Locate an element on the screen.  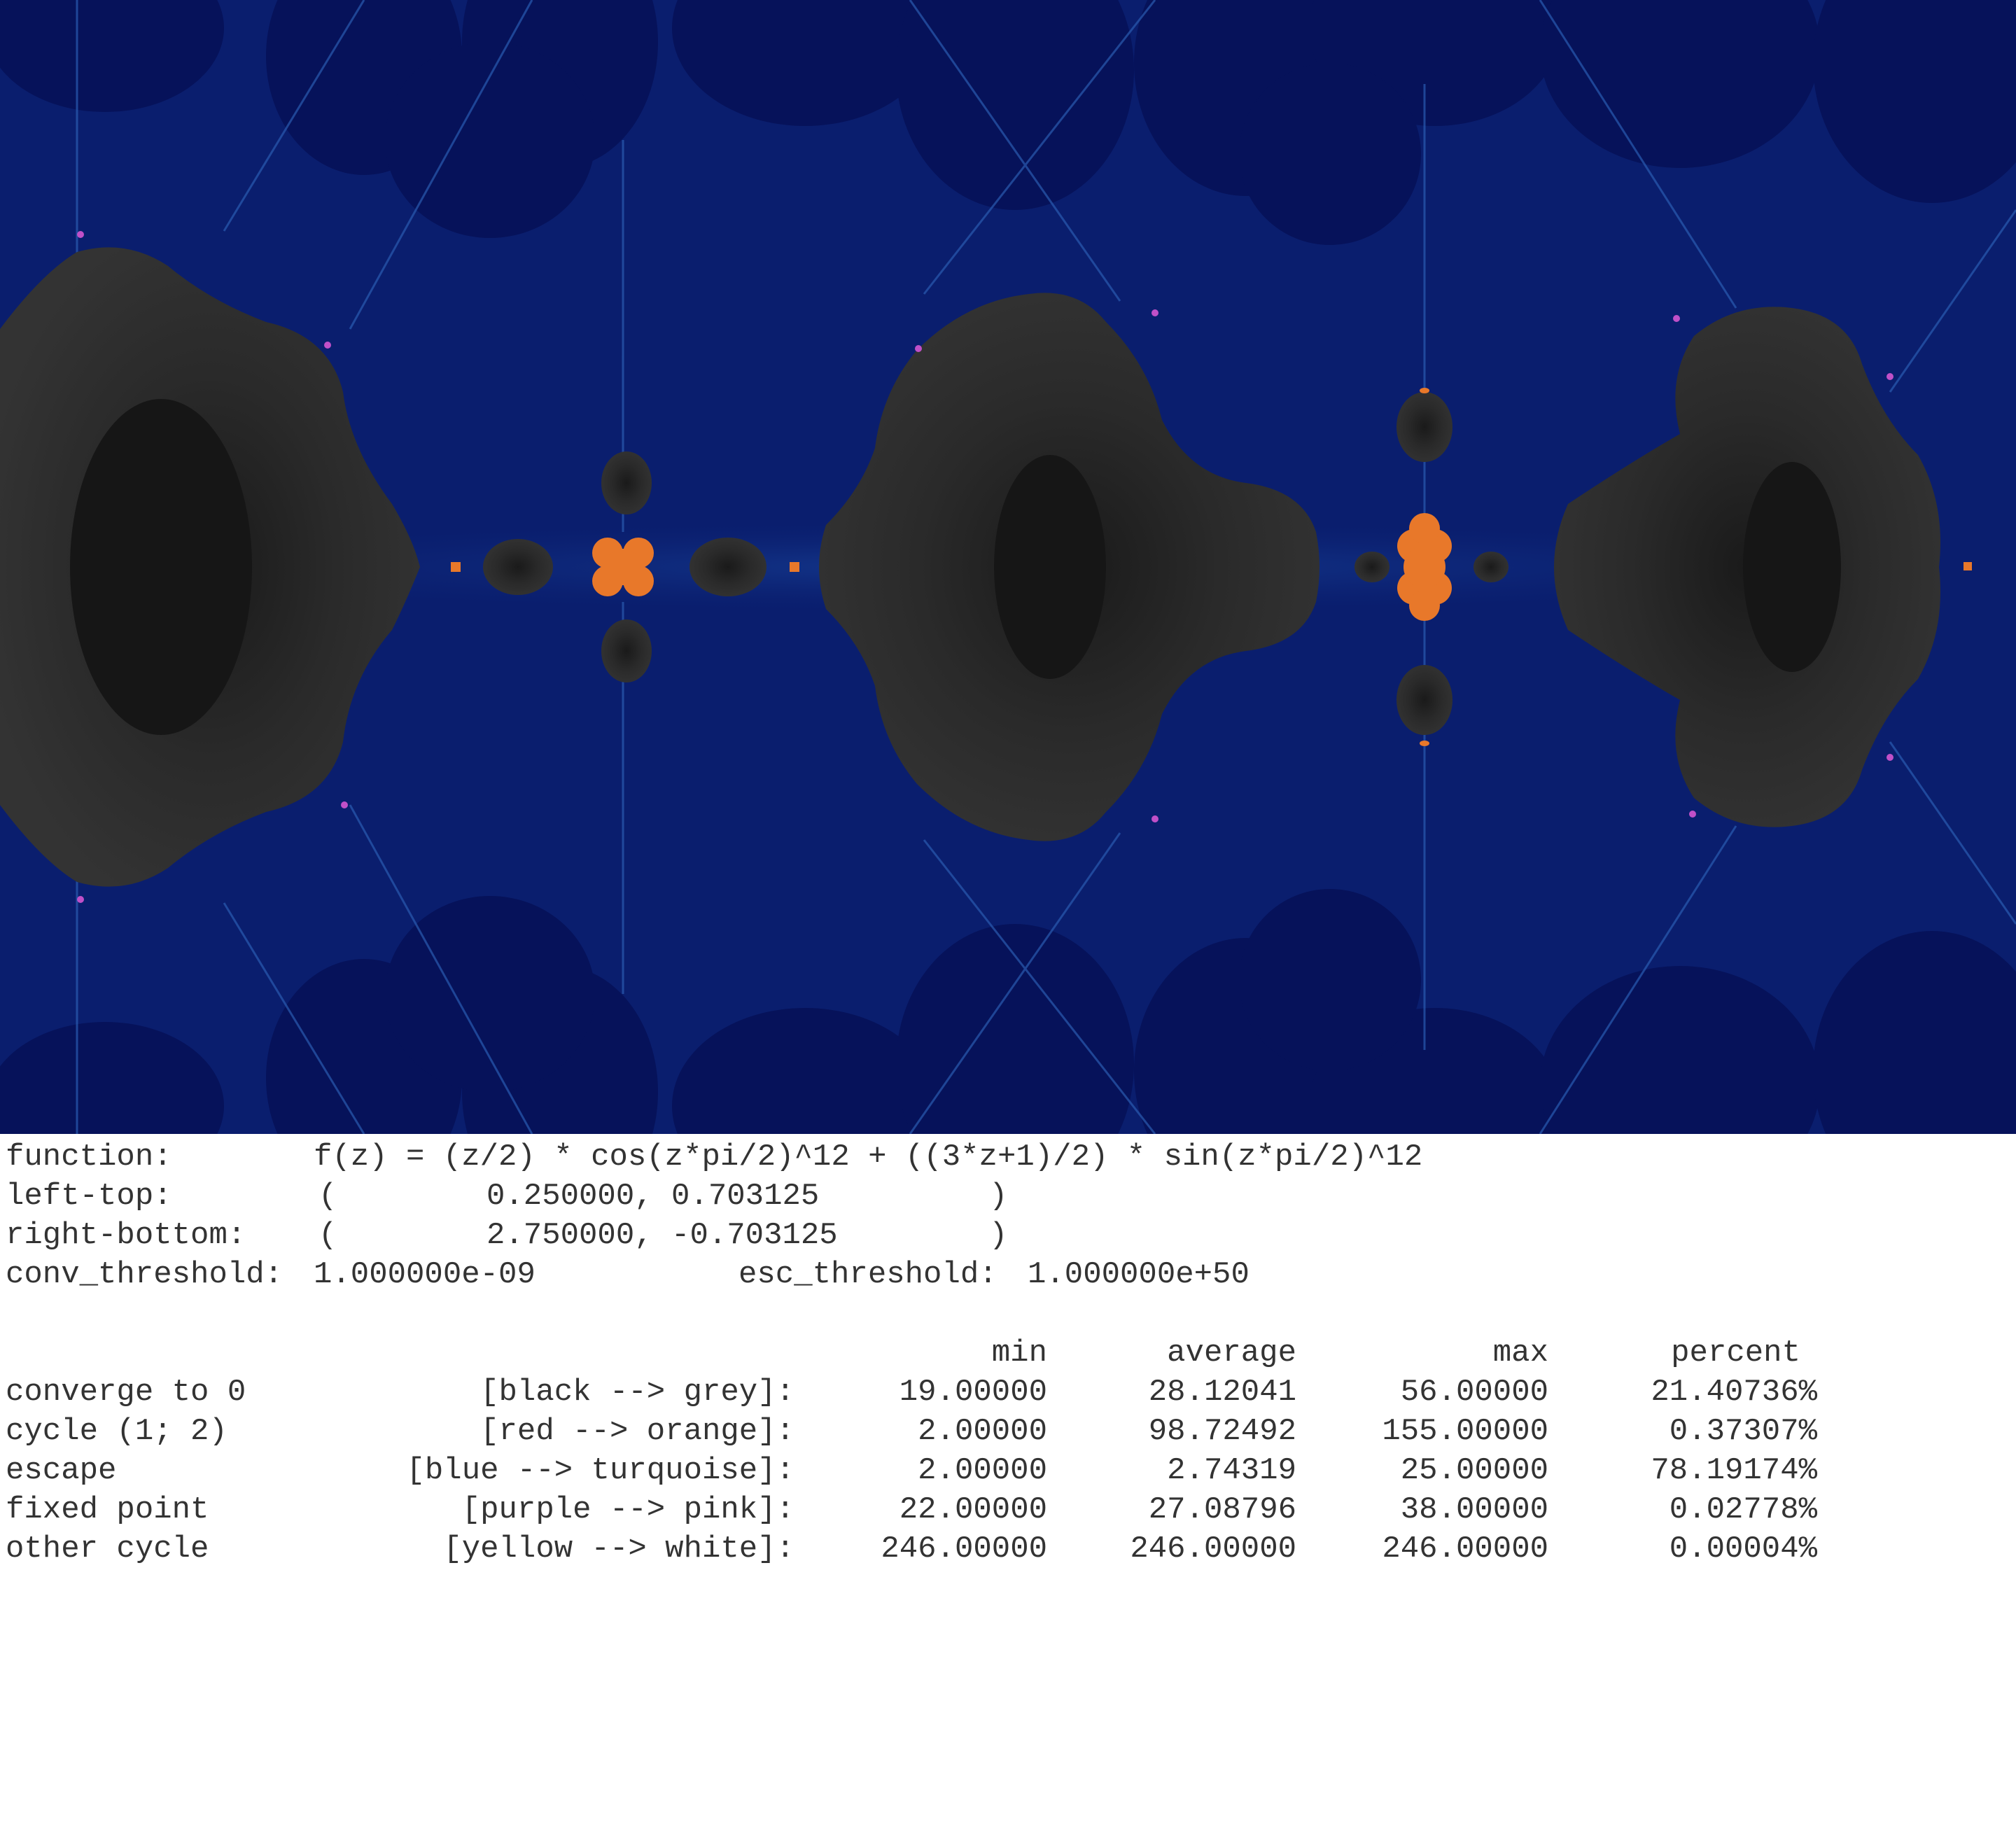
stats-row-min: 246.00000 is located at coordinates (964, 1549).